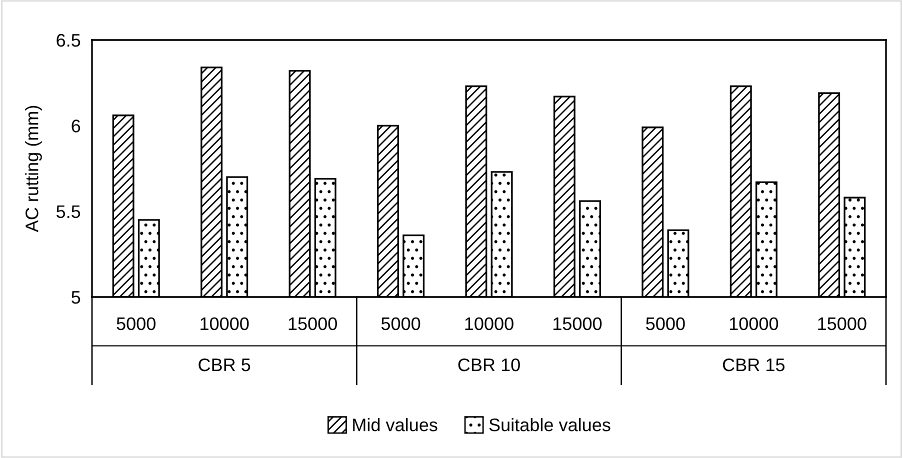 Image resolution: width=903 pixels, height=458 pixels. I want to click on legend-label: Suitable values, so click(549, 425).